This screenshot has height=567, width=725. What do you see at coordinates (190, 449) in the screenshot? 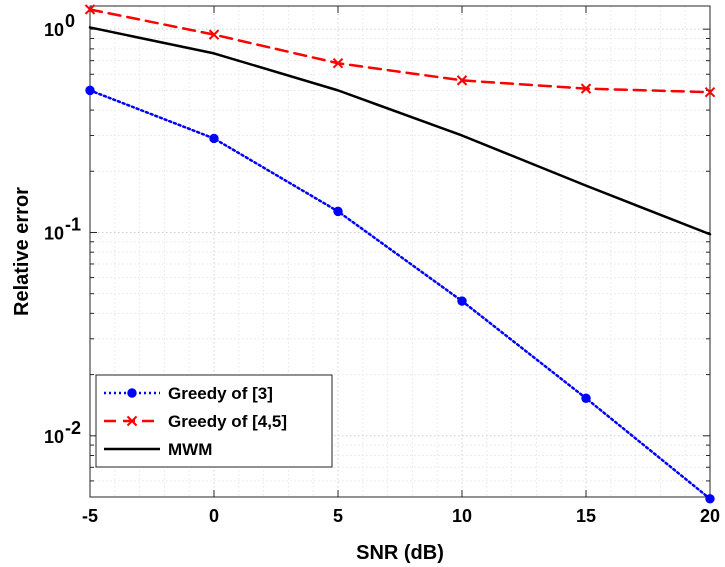
I see `legend-label: MWM` at bounding box center [190, 449].